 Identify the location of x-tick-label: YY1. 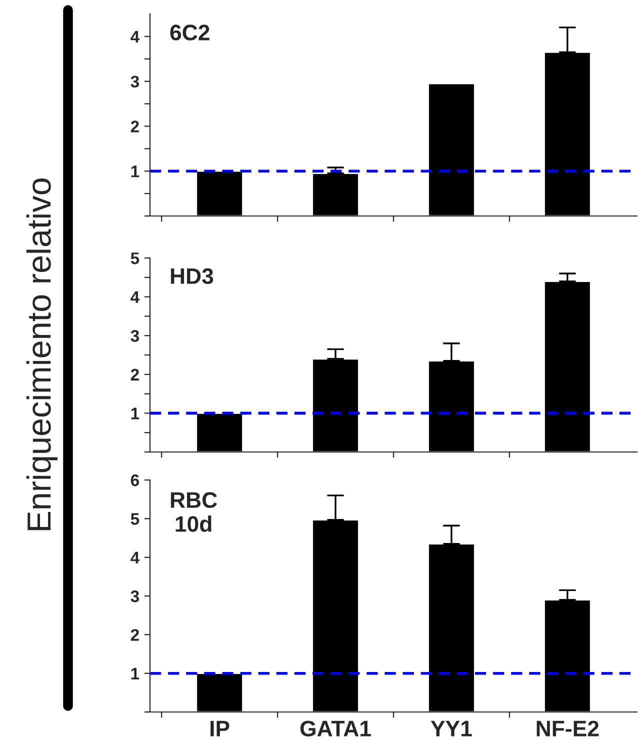
(451, 728).